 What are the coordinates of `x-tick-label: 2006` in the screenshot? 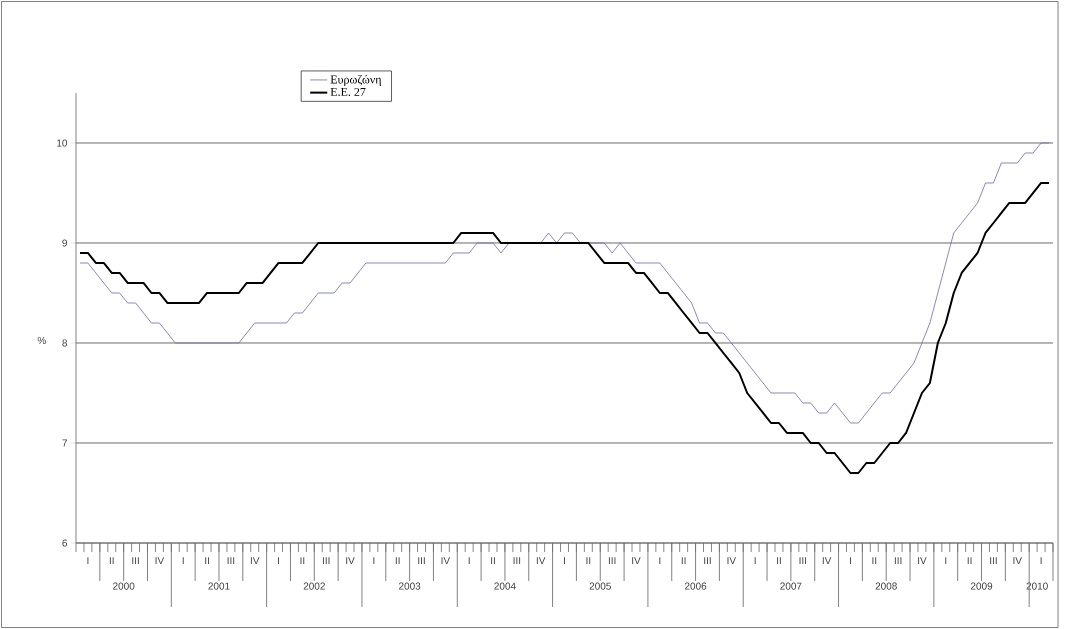 It's located at (695, 586).